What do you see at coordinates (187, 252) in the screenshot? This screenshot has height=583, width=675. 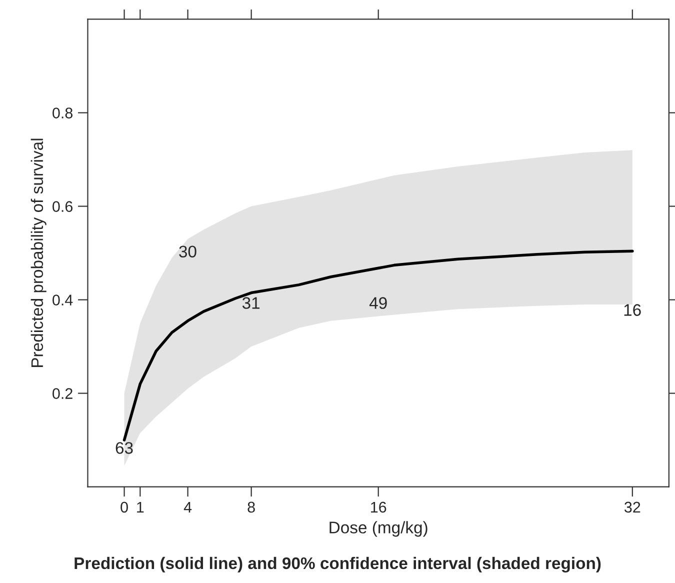 I see `annotation: 30` at bounding box center [187, 252].